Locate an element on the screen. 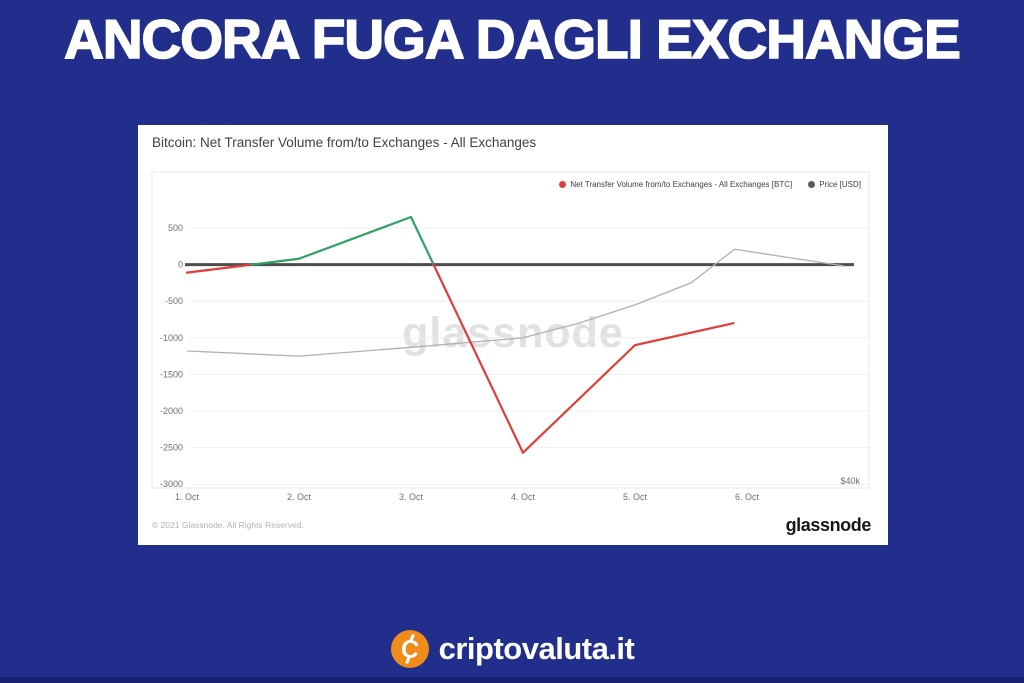 This screenshot has width=1024, height=683. crypto-c-coin-icon: C is located at coordinates (409, 649).